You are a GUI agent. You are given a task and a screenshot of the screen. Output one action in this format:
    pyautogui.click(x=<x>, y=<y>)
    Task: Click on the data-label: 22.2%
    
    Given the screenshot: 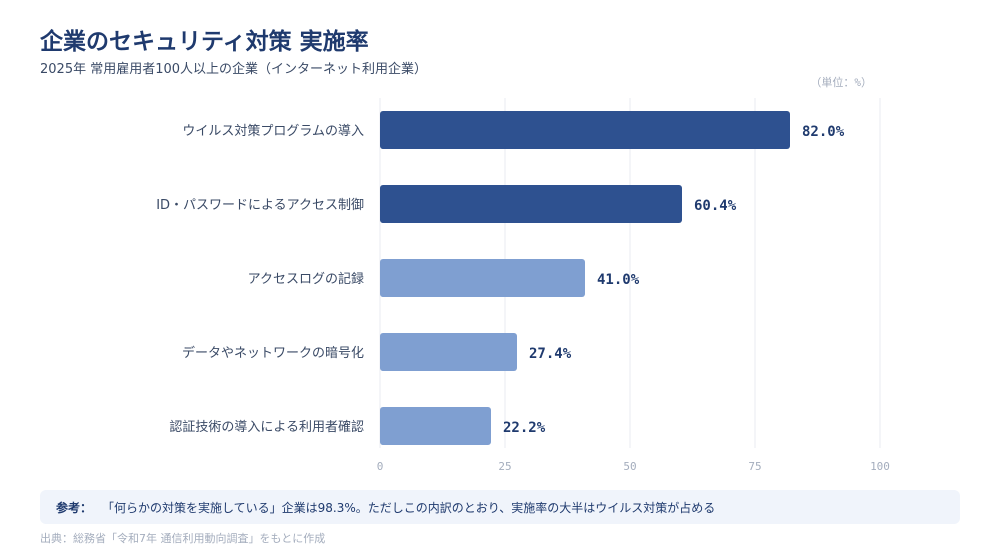 What is the action you would take?
    pyautogui.click(x=524, y=428)
    